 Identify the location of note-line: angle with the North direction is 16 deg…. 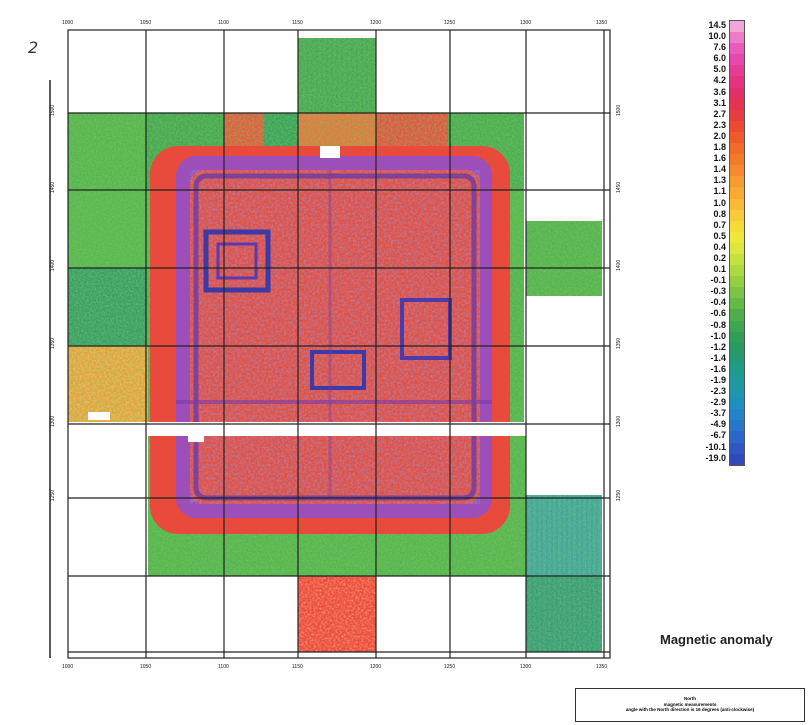
(690, 709).